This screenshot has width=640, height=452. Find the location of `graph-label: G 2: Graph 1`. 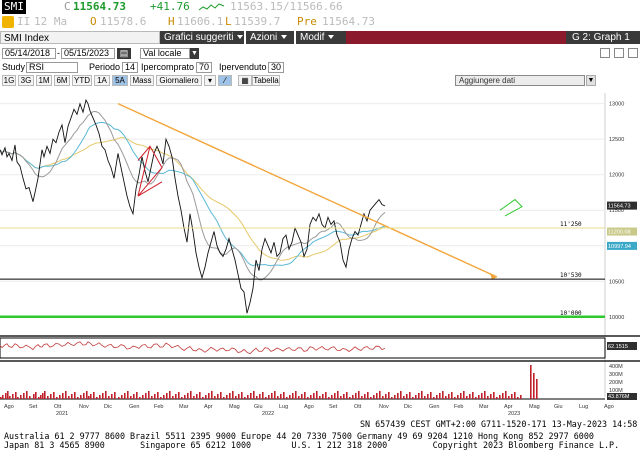

graph-label: G 2: Graph 1 is located at coordinates (603, 37).